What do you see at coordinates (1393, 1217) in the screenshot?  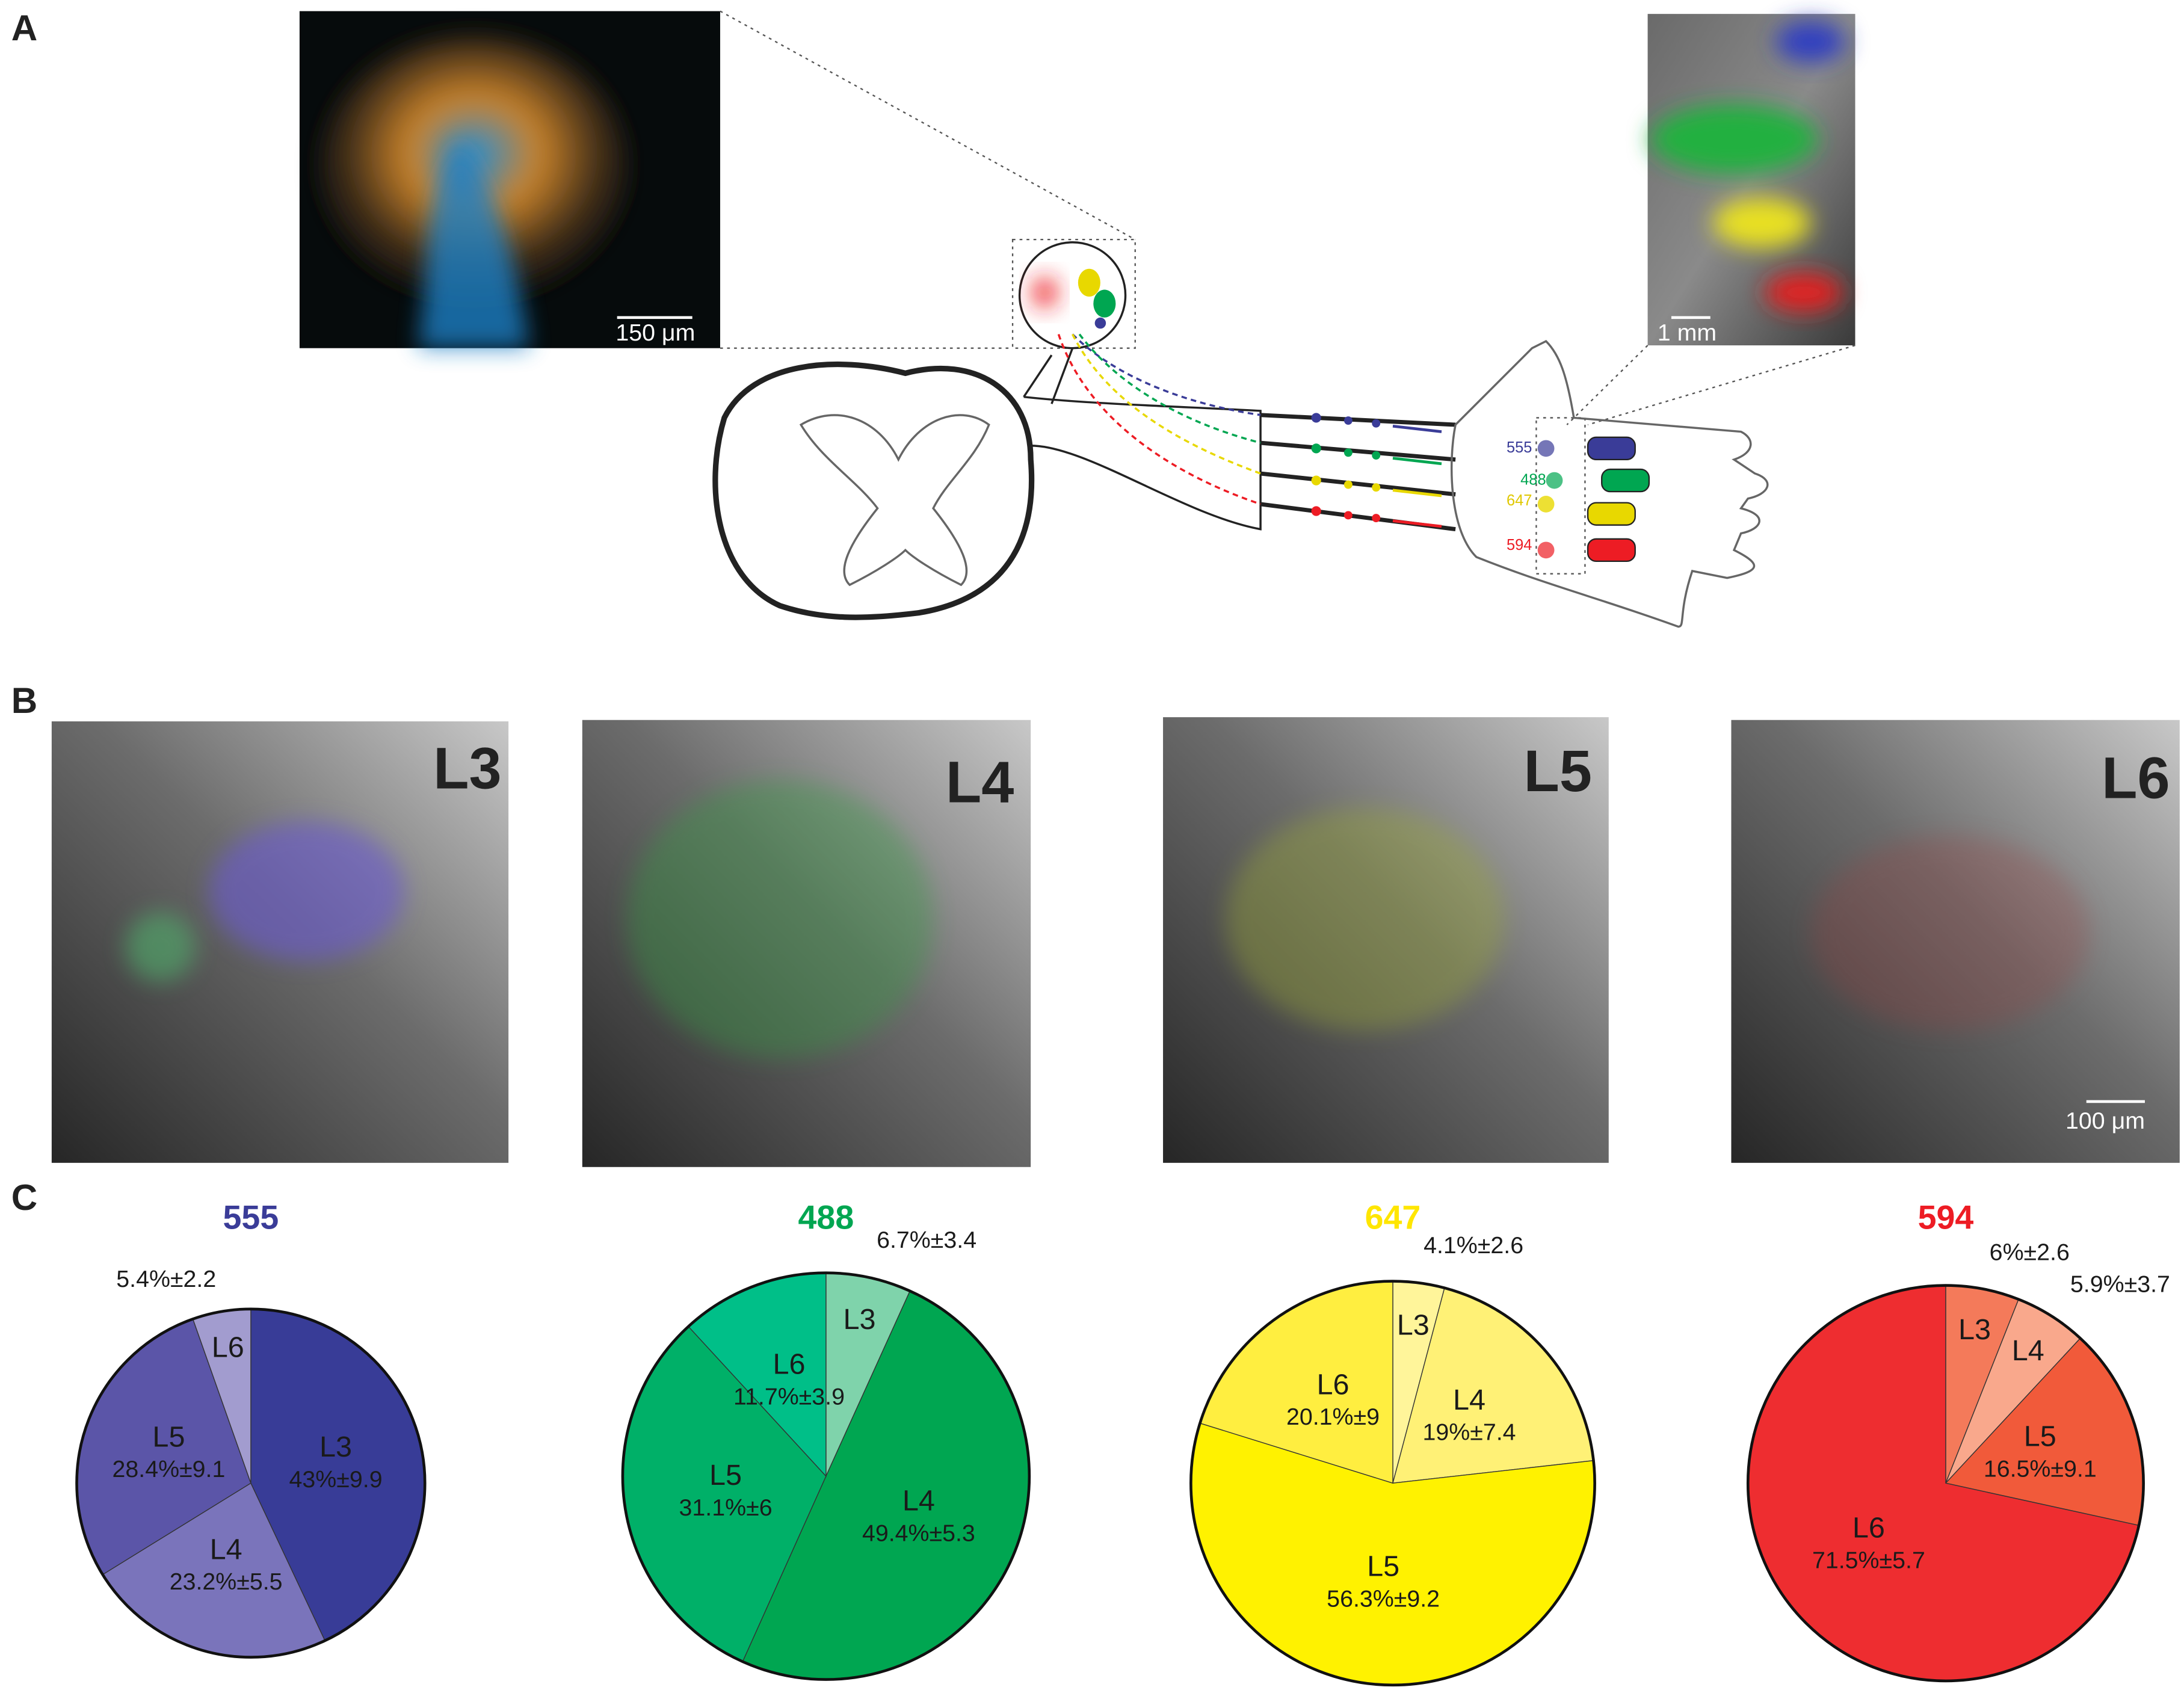 I see `chart-title: 647` at bounding box center [1393, 1217].